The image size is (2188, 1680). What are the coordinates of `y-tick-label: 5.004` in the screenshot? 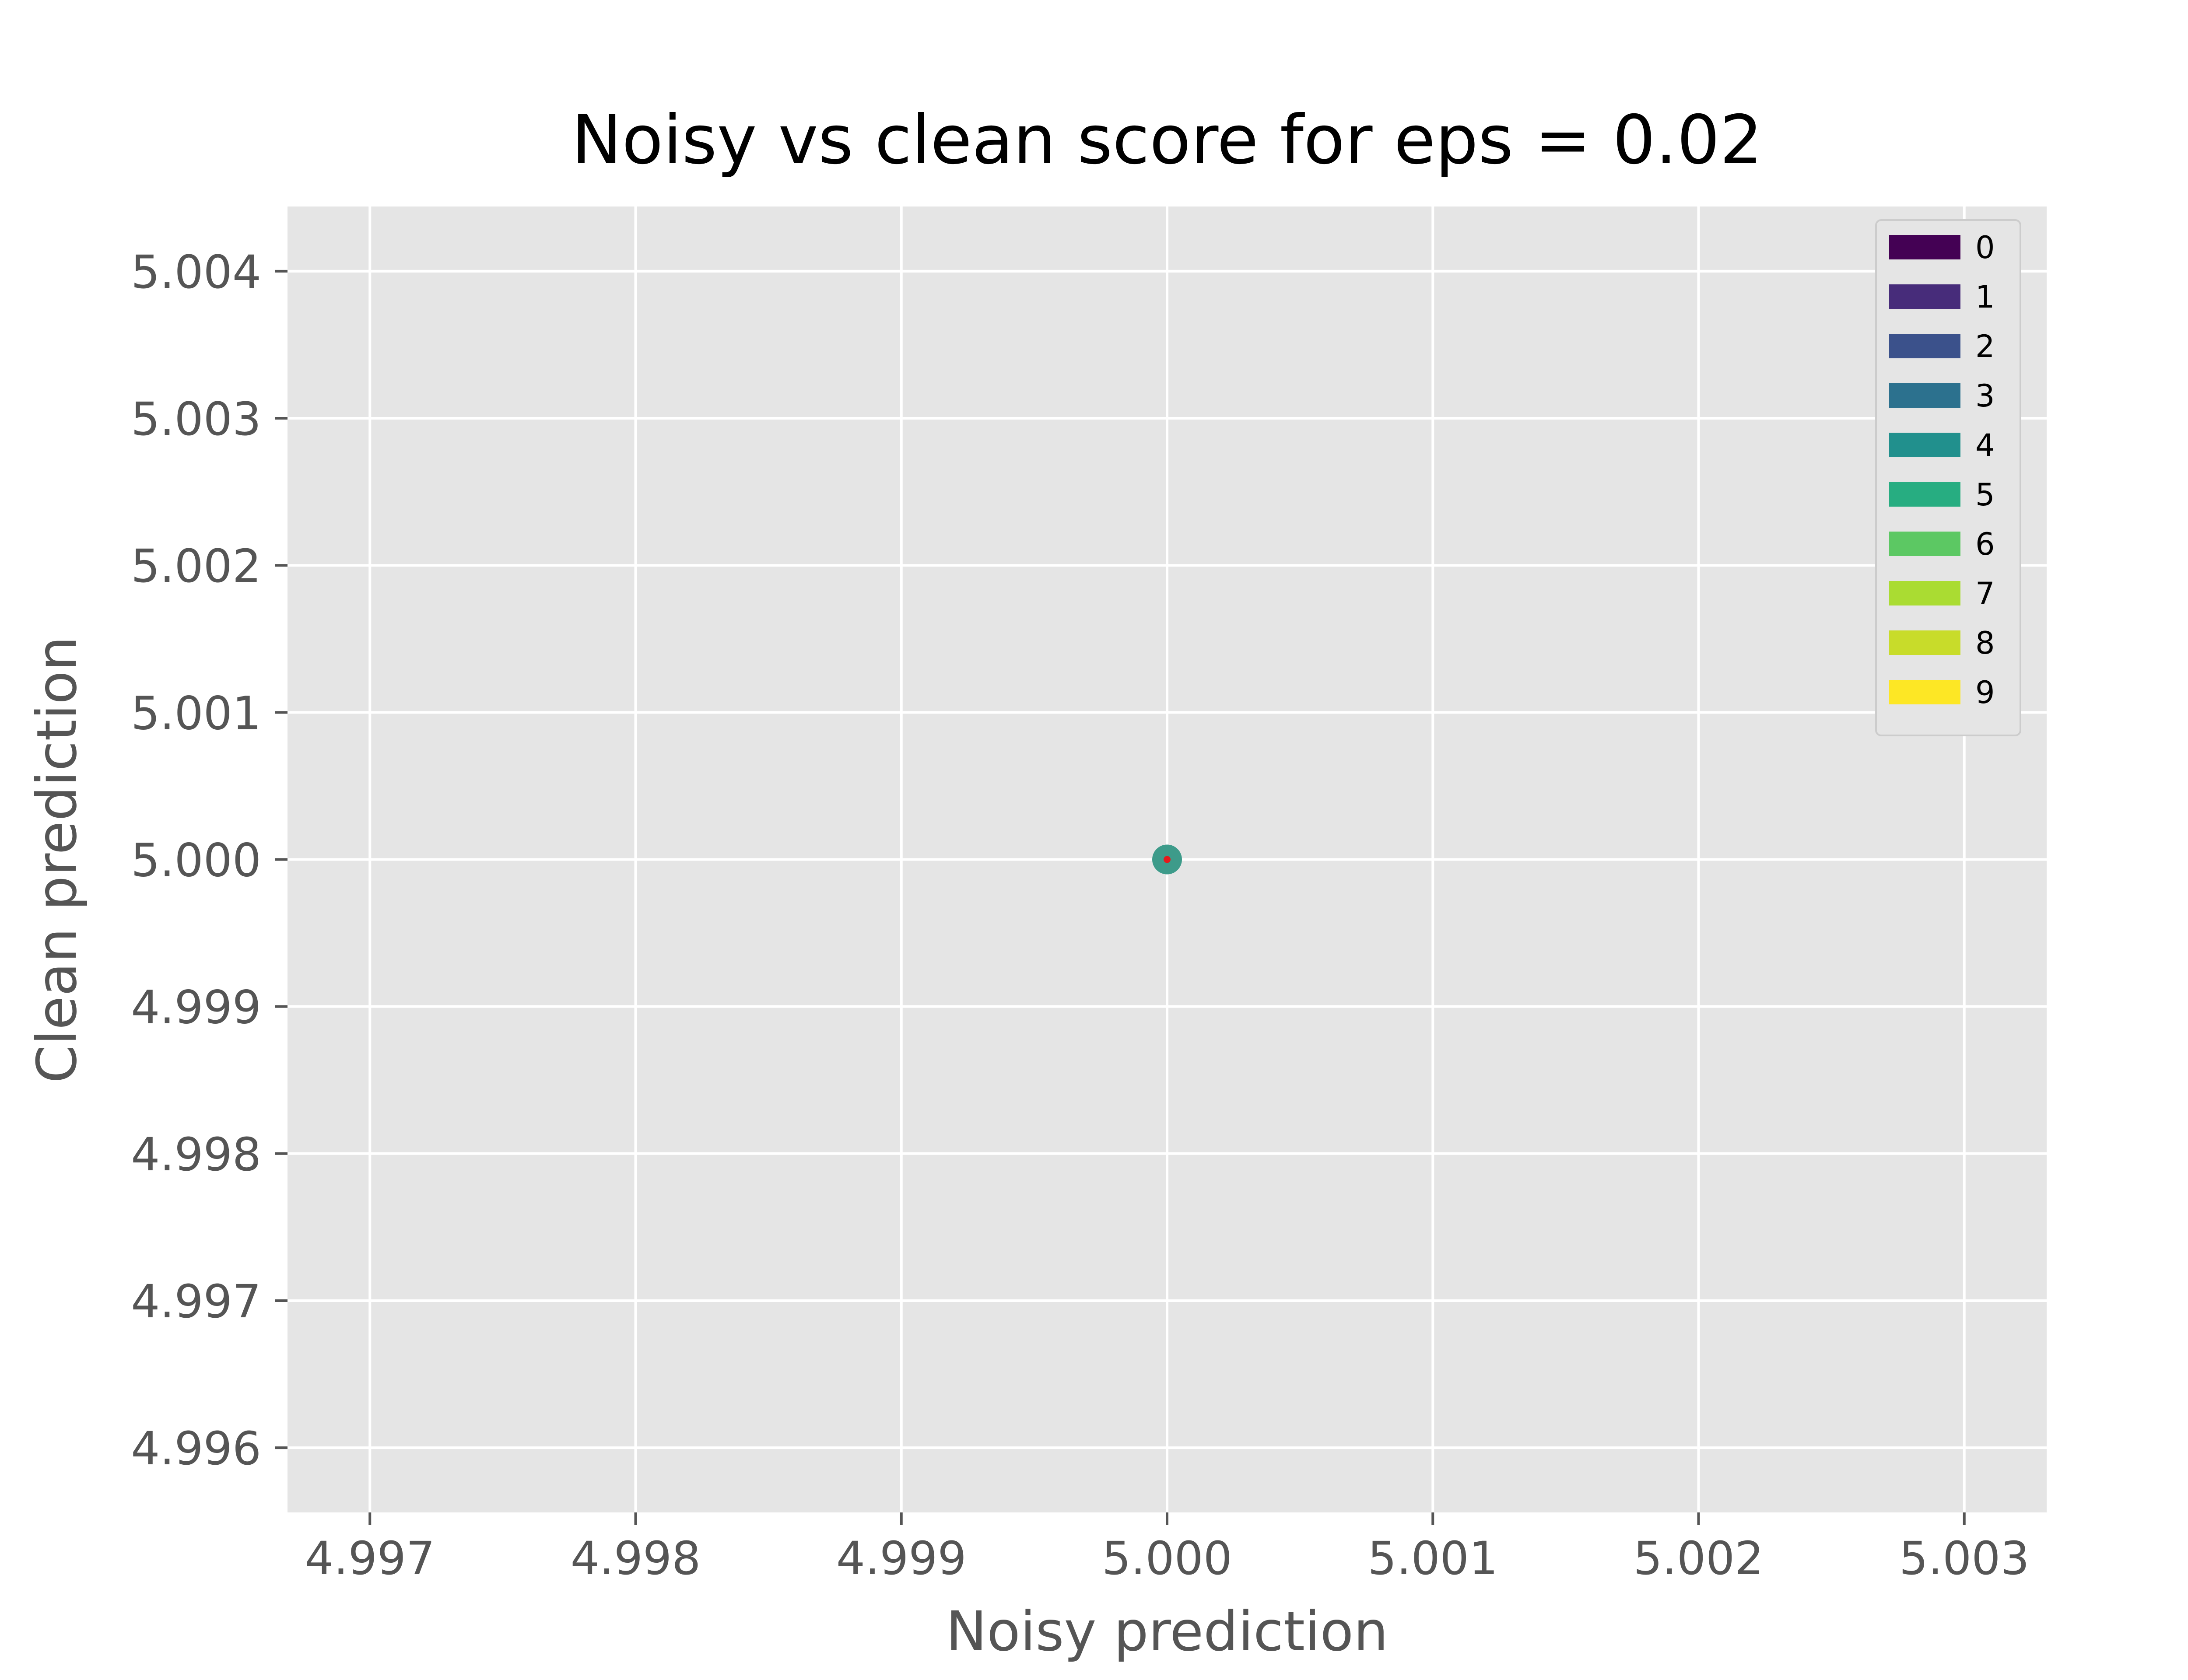 It's located at (196, 272).